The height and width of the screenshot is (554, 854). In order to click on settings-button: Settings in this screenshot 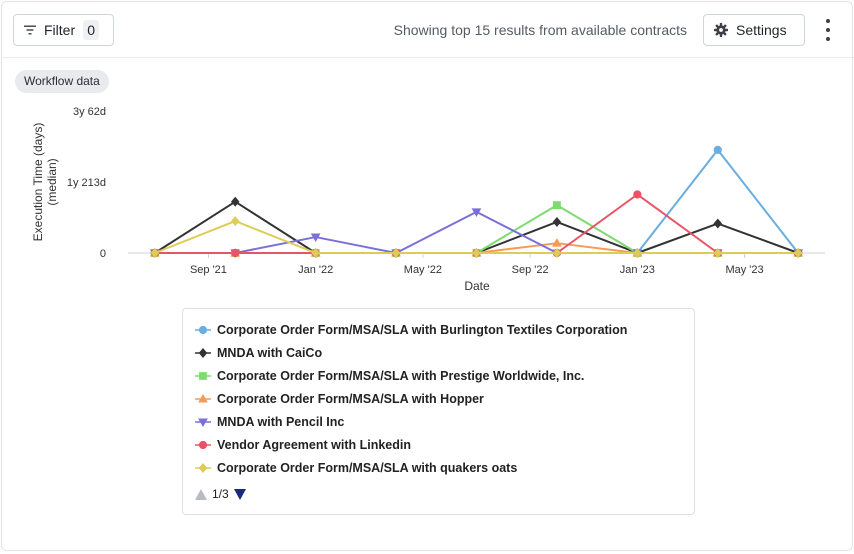, I will do `click(754, 30)`.